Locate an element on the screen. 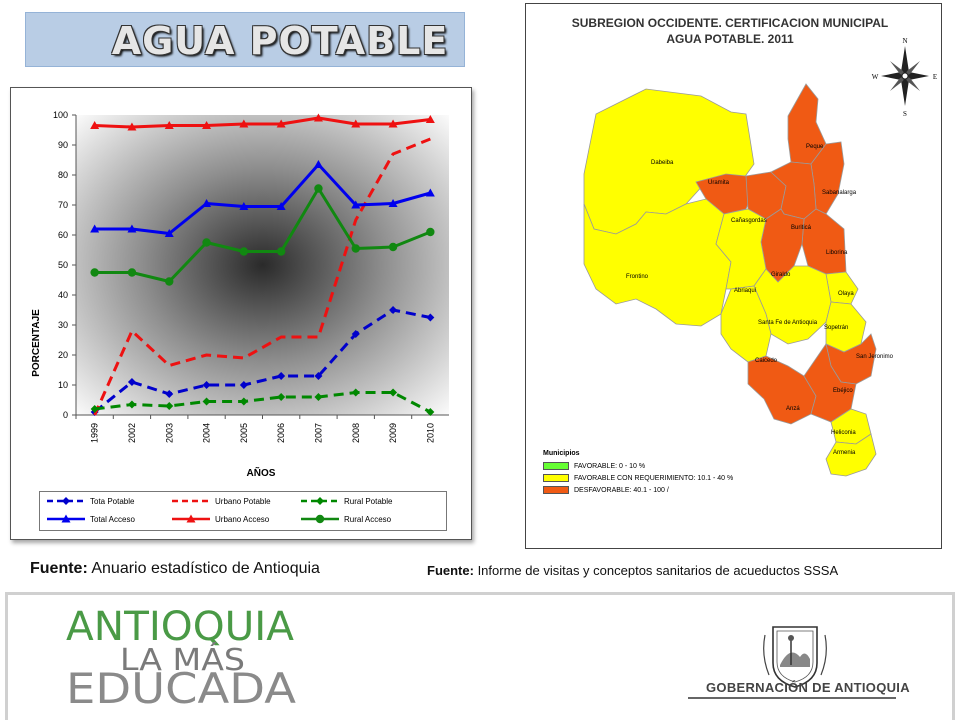 This screenshot has height=720, width=960. x-tick-label: 2006 is located at coordinates (281, 433).